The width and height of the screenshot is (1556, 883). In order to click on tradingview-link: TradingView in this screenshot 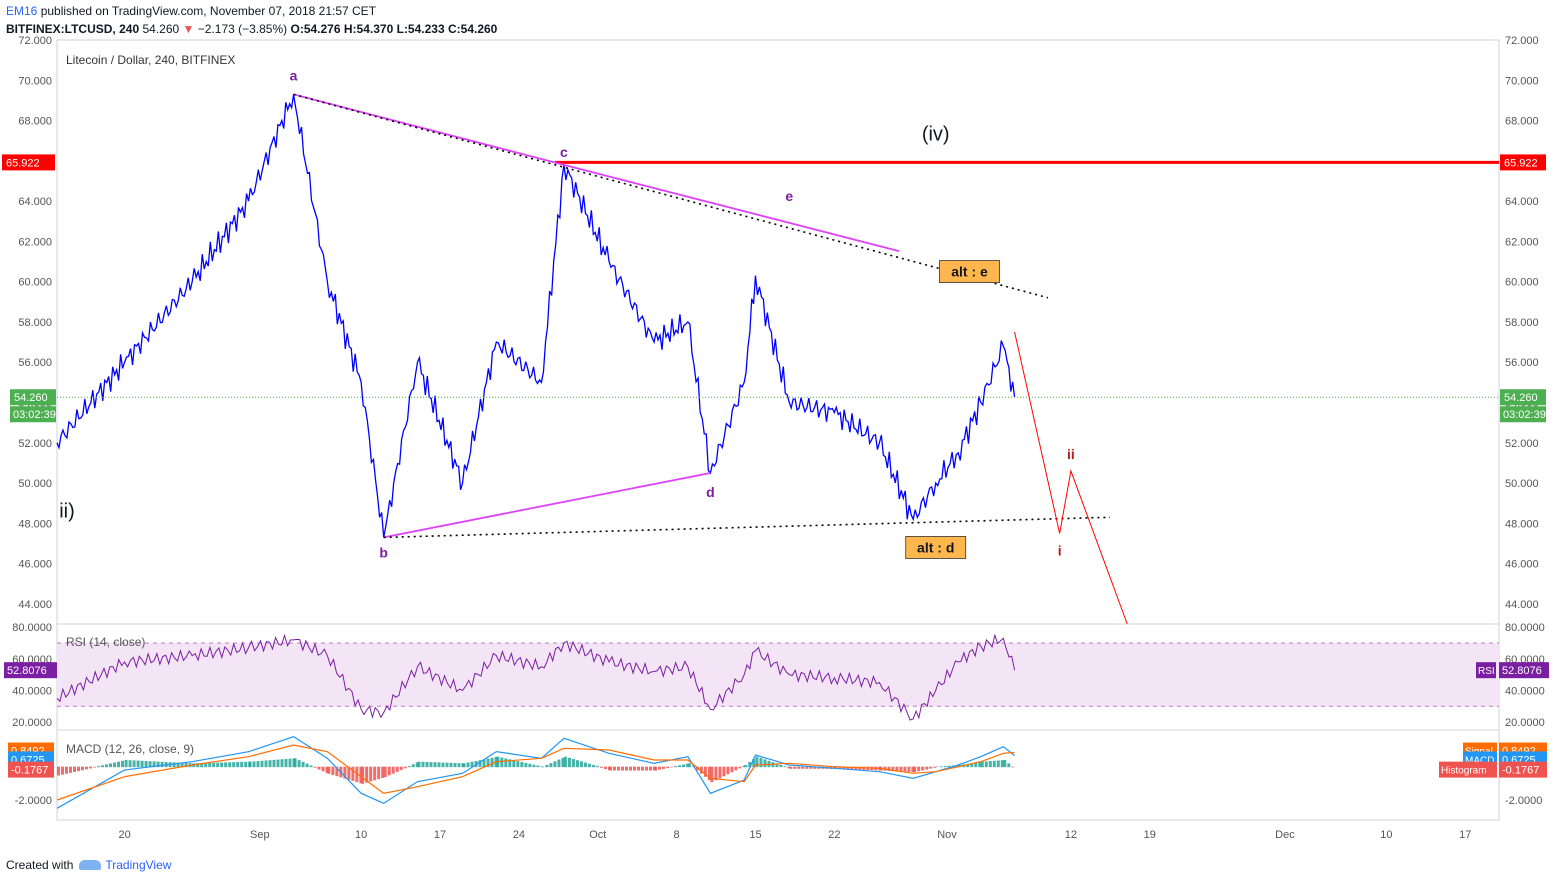, I will do `click(125, 865)`.